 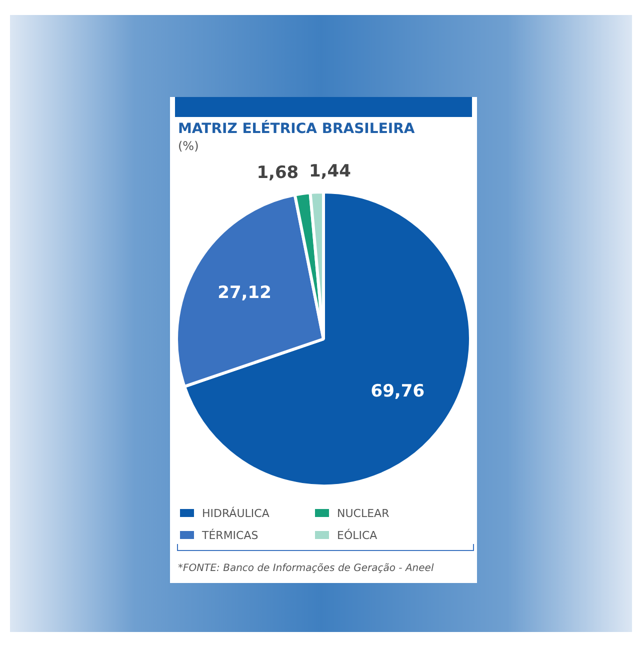 I want to click on data-label: 1,44, so click(x=330, y=172).